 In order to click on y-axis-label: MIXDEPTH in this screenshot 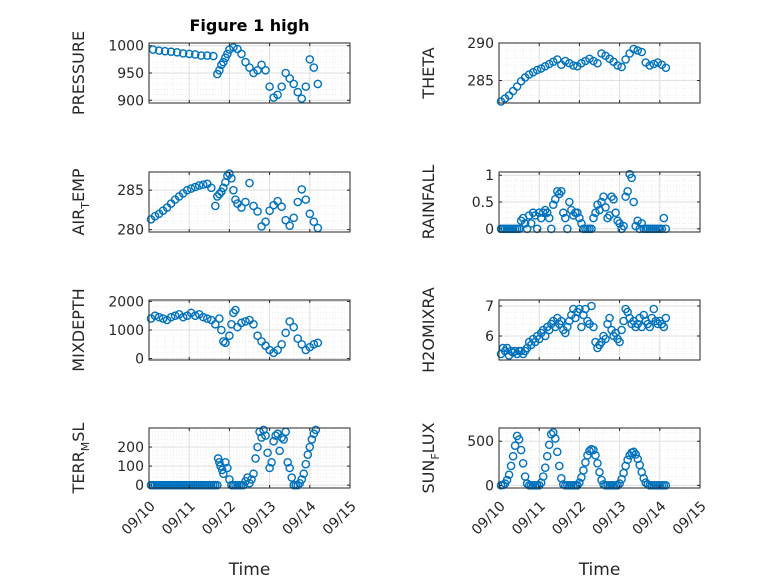, I will do `click(78, 329)`.